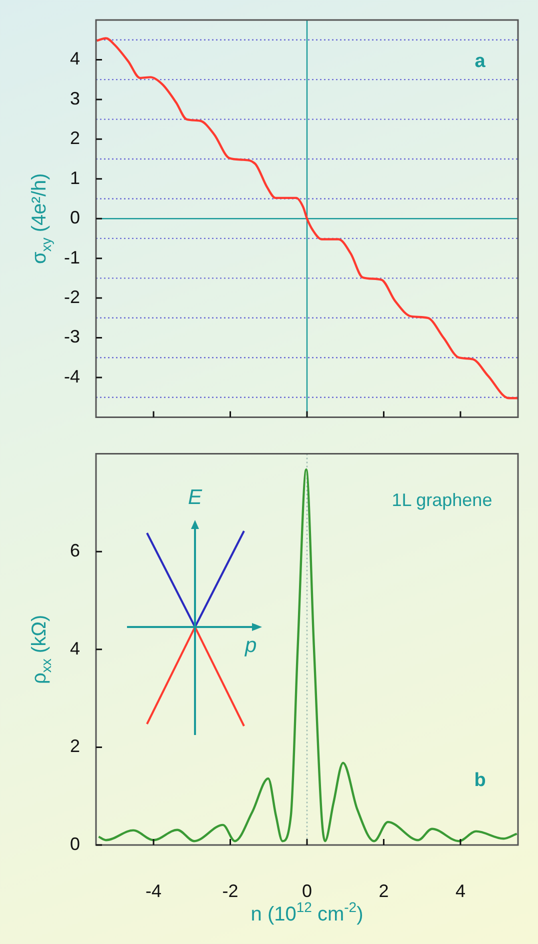 The image size is (538, 944). I want to click on annotation: b, so click(480, 781).